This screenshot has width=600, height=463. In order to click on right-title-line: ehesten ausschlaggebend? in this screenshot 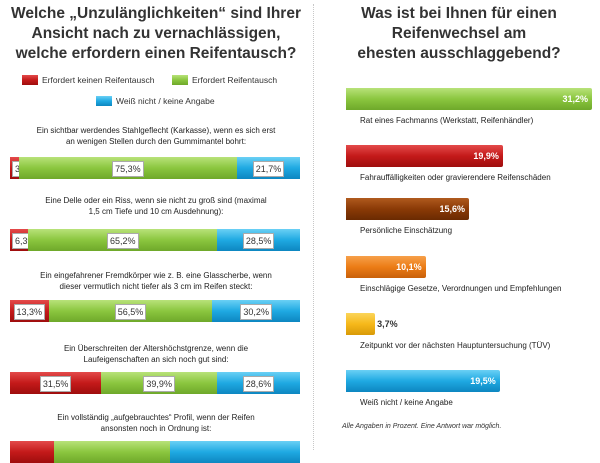, I will do `click(459, 53)`.